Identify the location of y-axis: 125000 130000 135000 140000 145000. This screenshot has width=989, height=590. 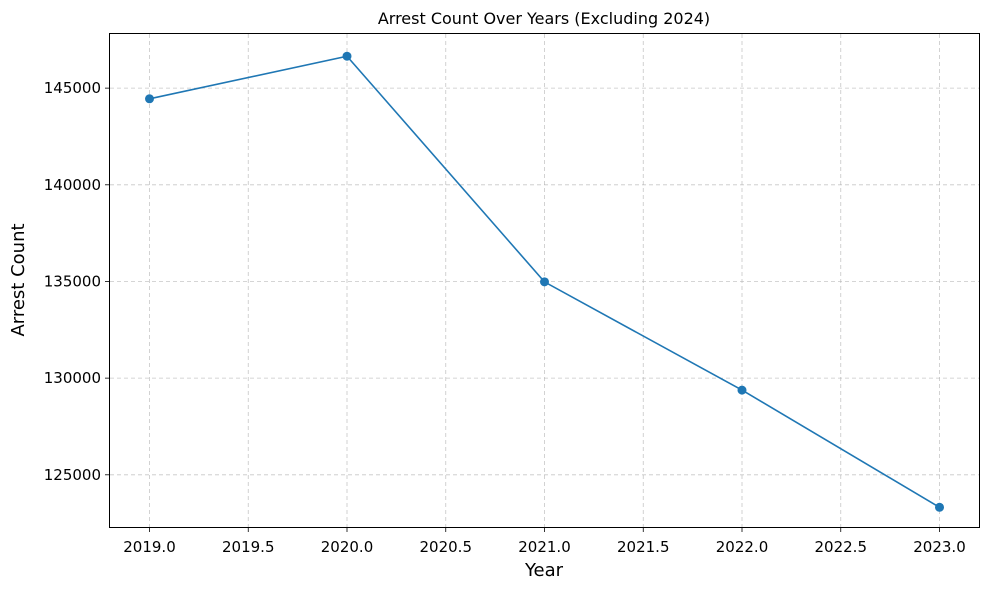
(77, 281).